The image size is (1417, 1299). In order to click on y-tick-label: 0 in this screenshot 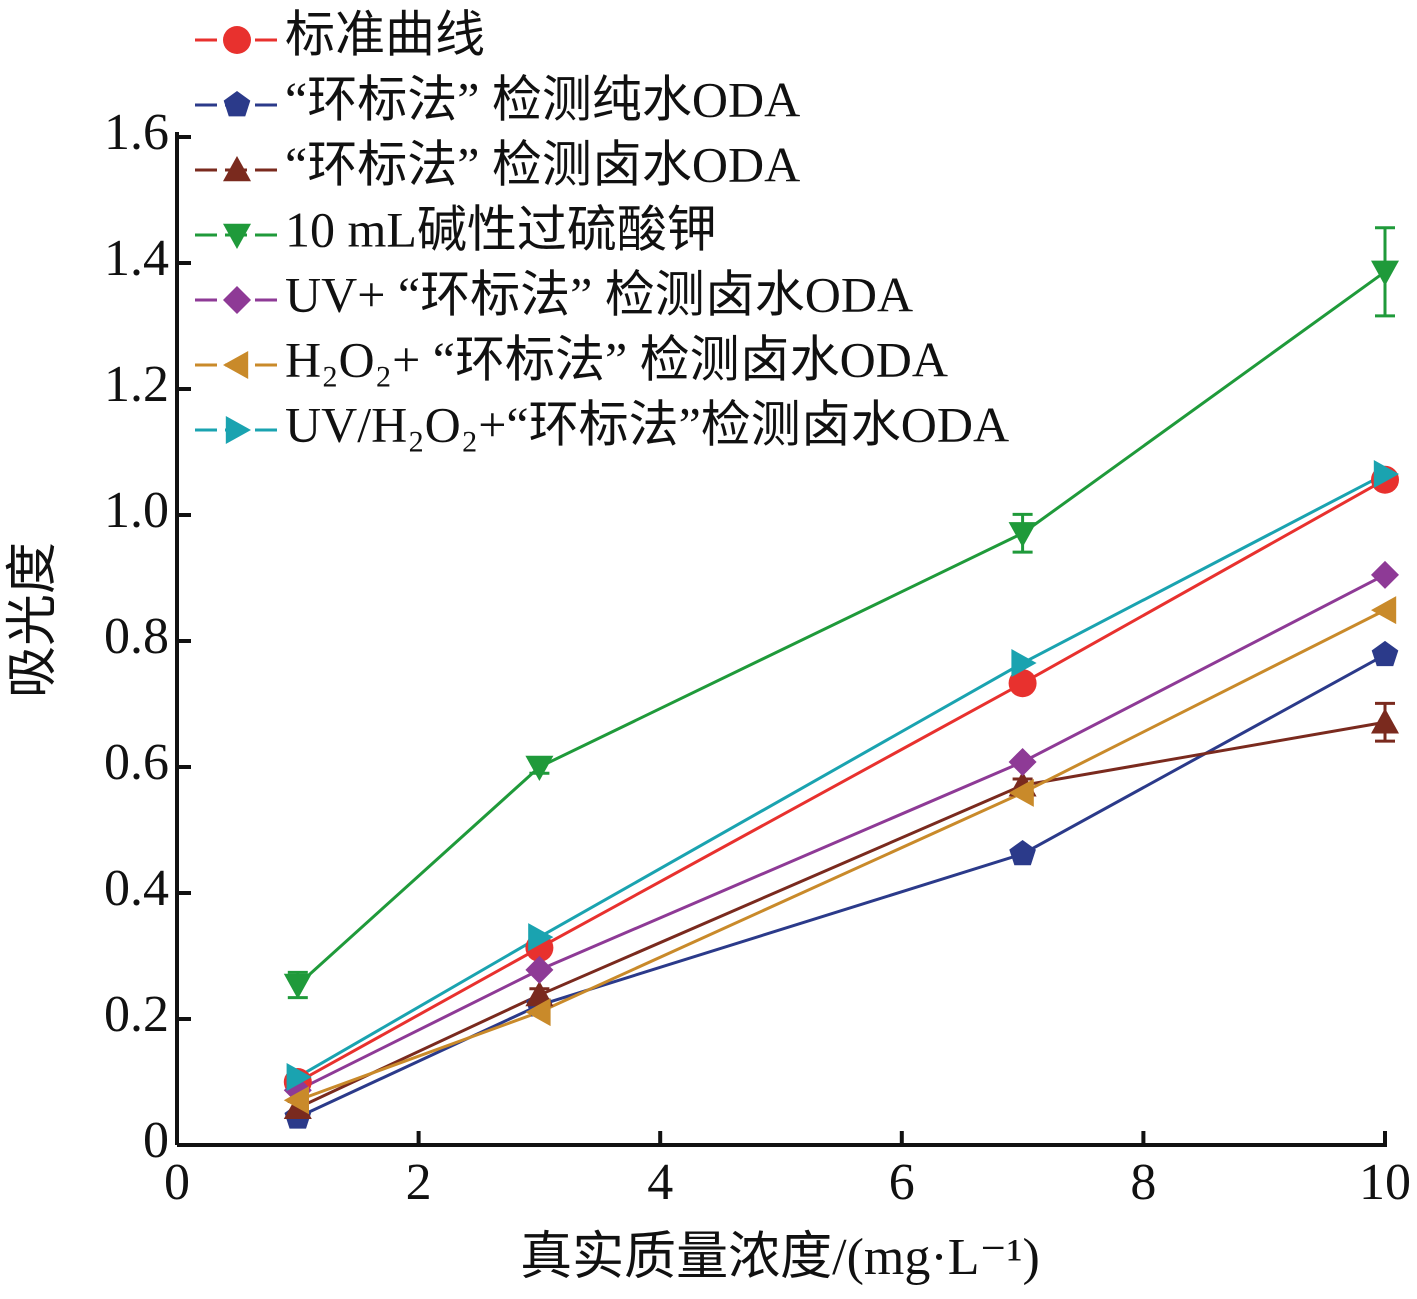, I will do `click(156, 1140)`.